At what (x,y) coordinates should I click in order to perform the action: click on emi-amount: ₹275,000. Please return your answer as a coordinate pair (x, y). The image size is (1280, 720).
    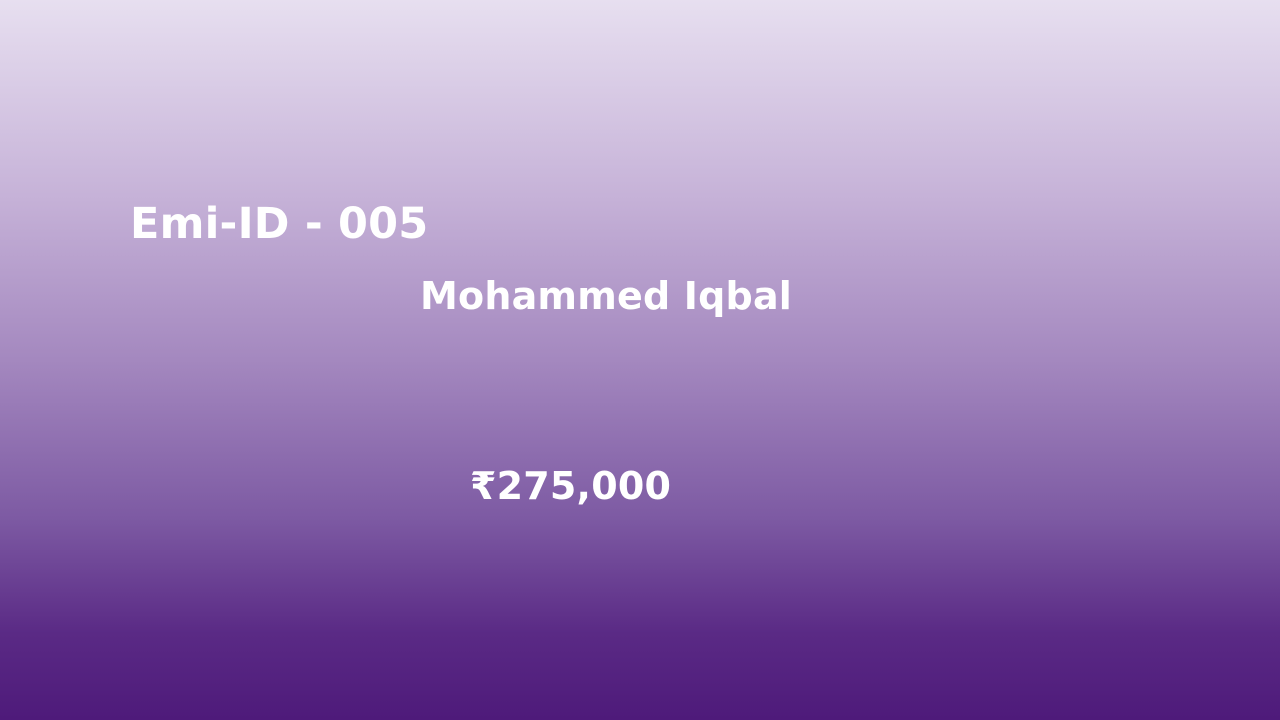
    Looking at the image, I should click on (571, 486).